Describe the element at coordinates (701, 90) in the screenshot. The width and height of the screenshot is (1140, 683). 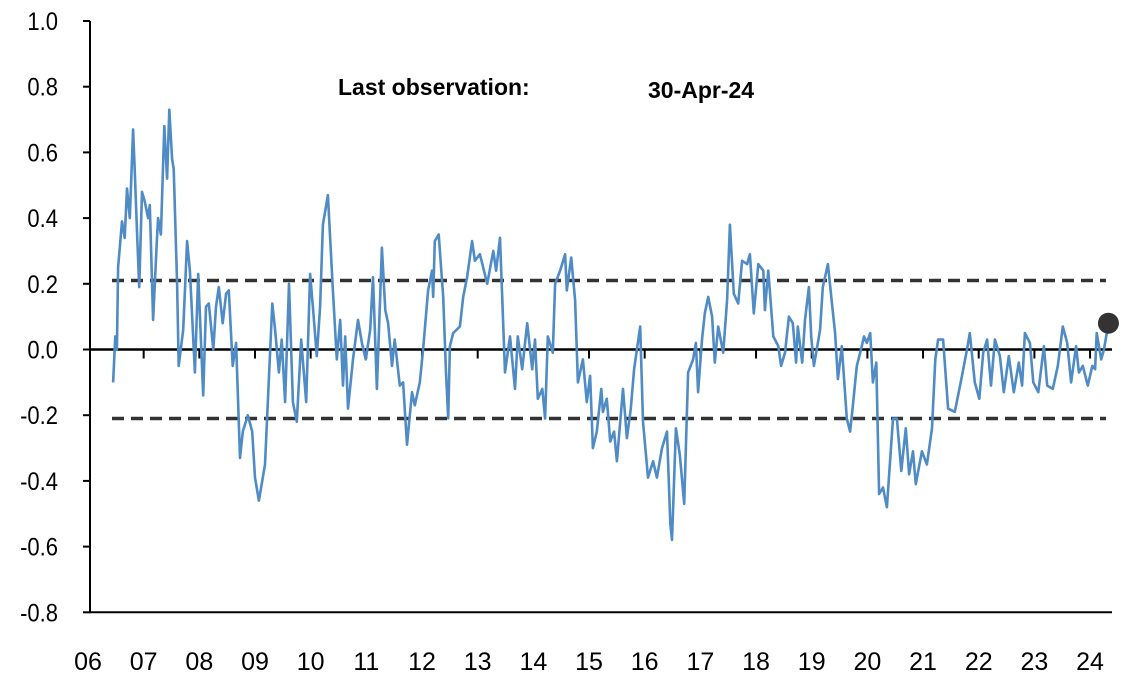
I see `annotation-value: 30-Apr-24` at that location.